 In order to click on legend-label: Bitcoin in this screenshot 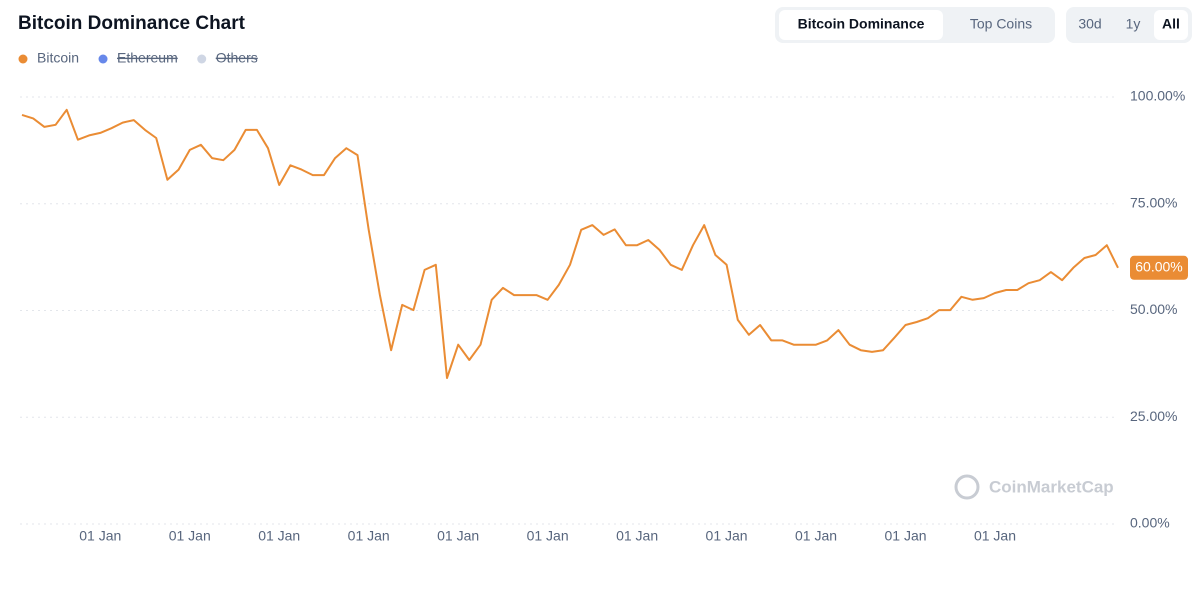, I will do `click(58, 58)`.